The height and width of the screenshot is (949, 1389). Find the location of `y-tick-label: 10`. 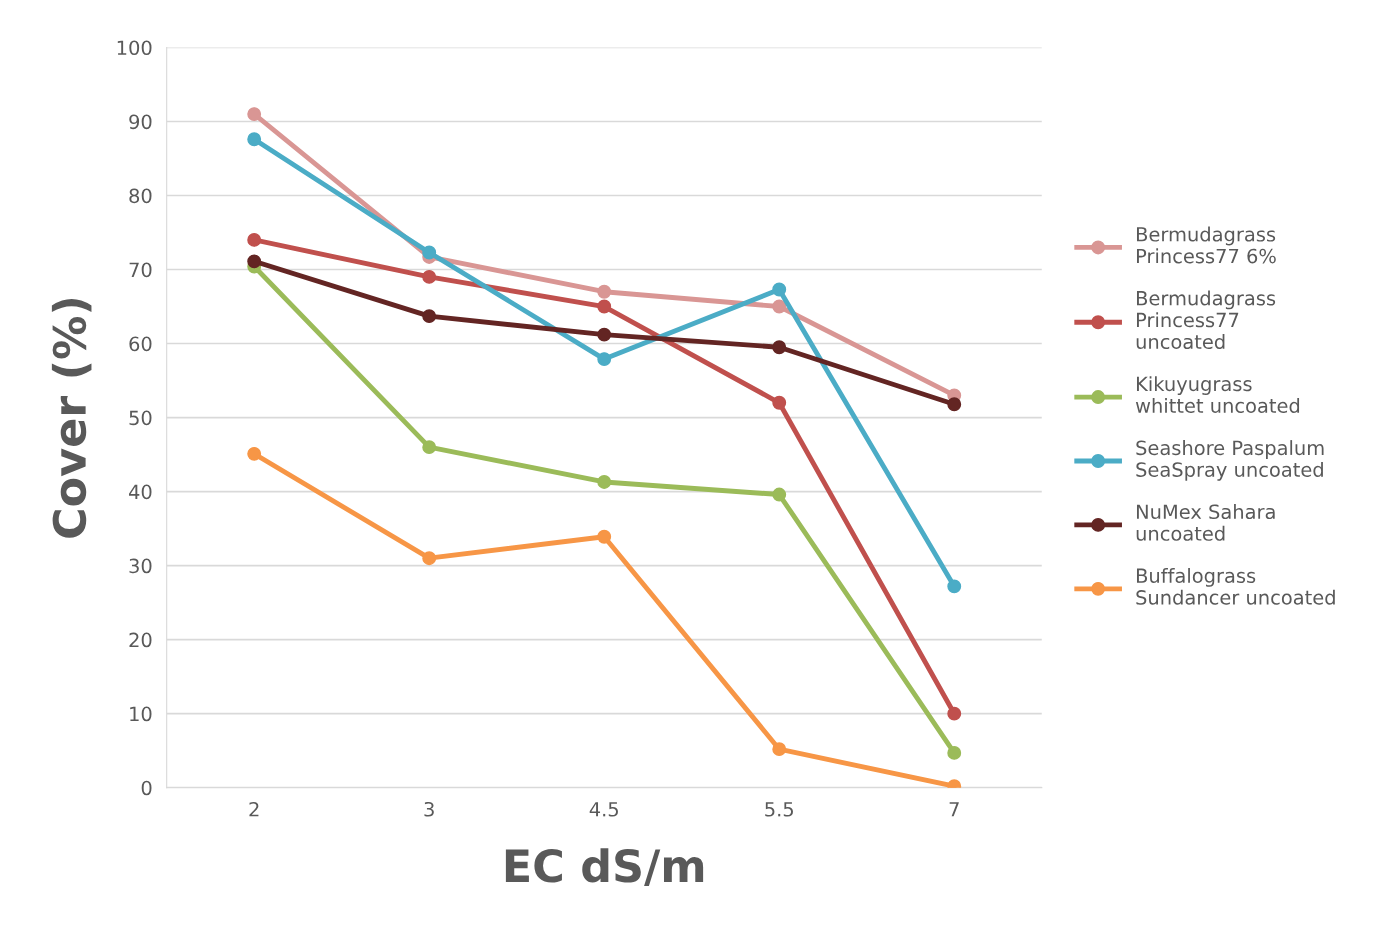

y-tick-label: 10 is located at coordinates (141, 714).